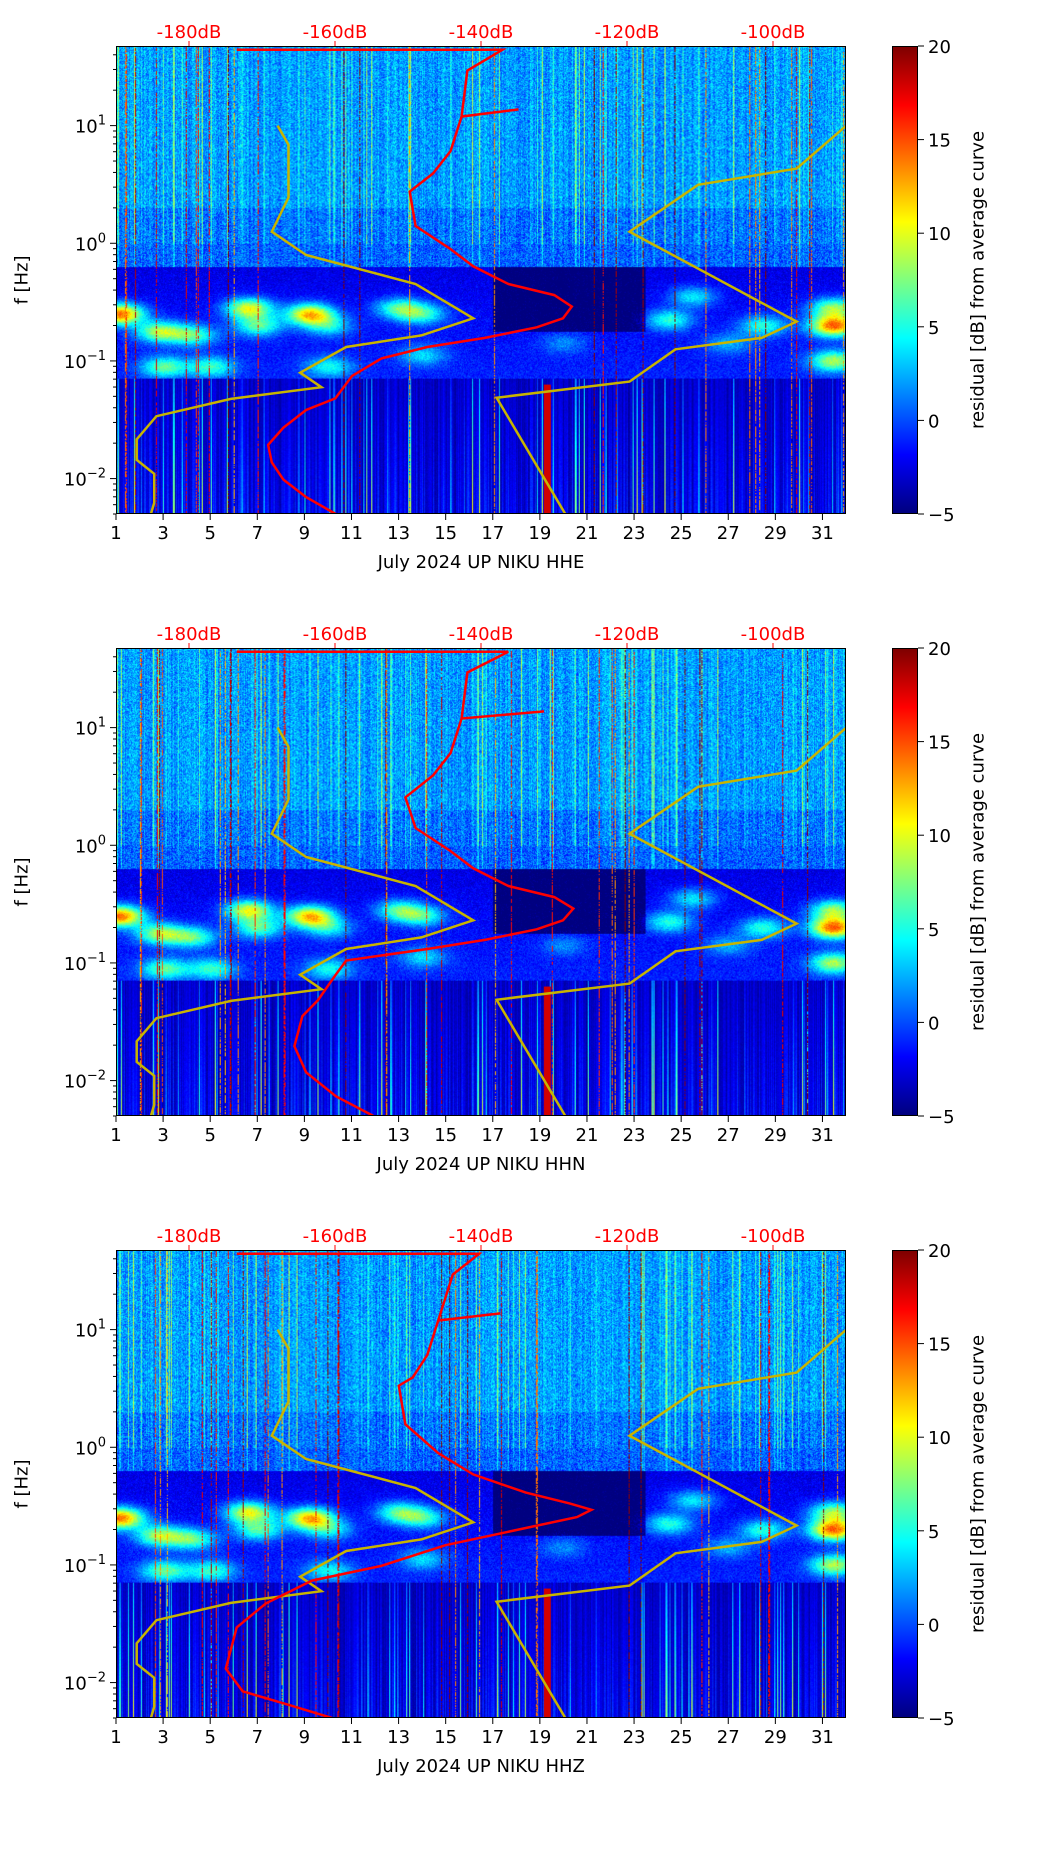 The width and height of the screenshot is (1052, 1850). I want to click on x-axis-label: July 2024 UP NIKU HHE, so click(481, 562).